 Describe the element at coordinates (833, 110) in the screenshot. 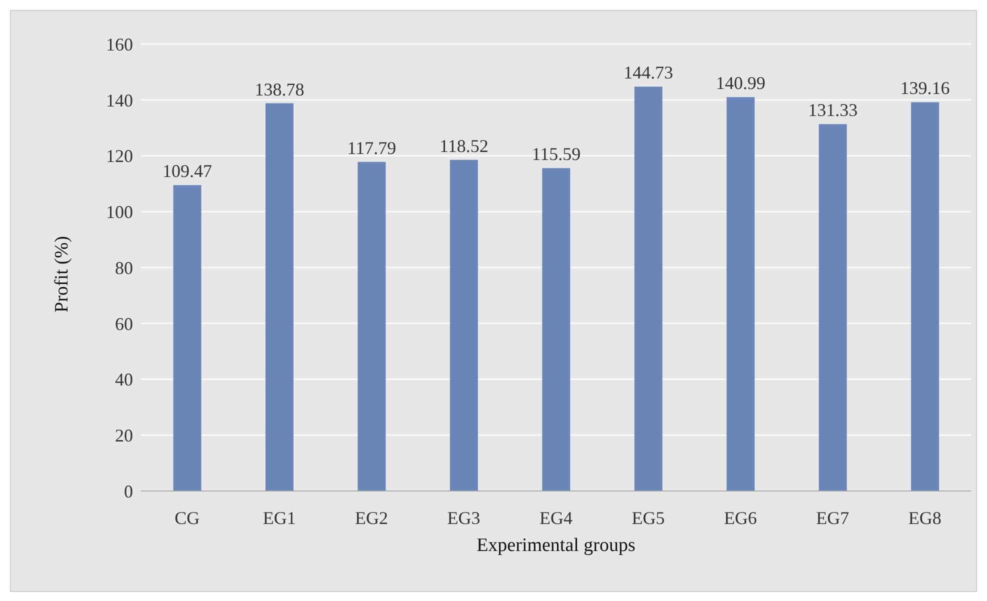

I see `data-label: 131.33` at that location.